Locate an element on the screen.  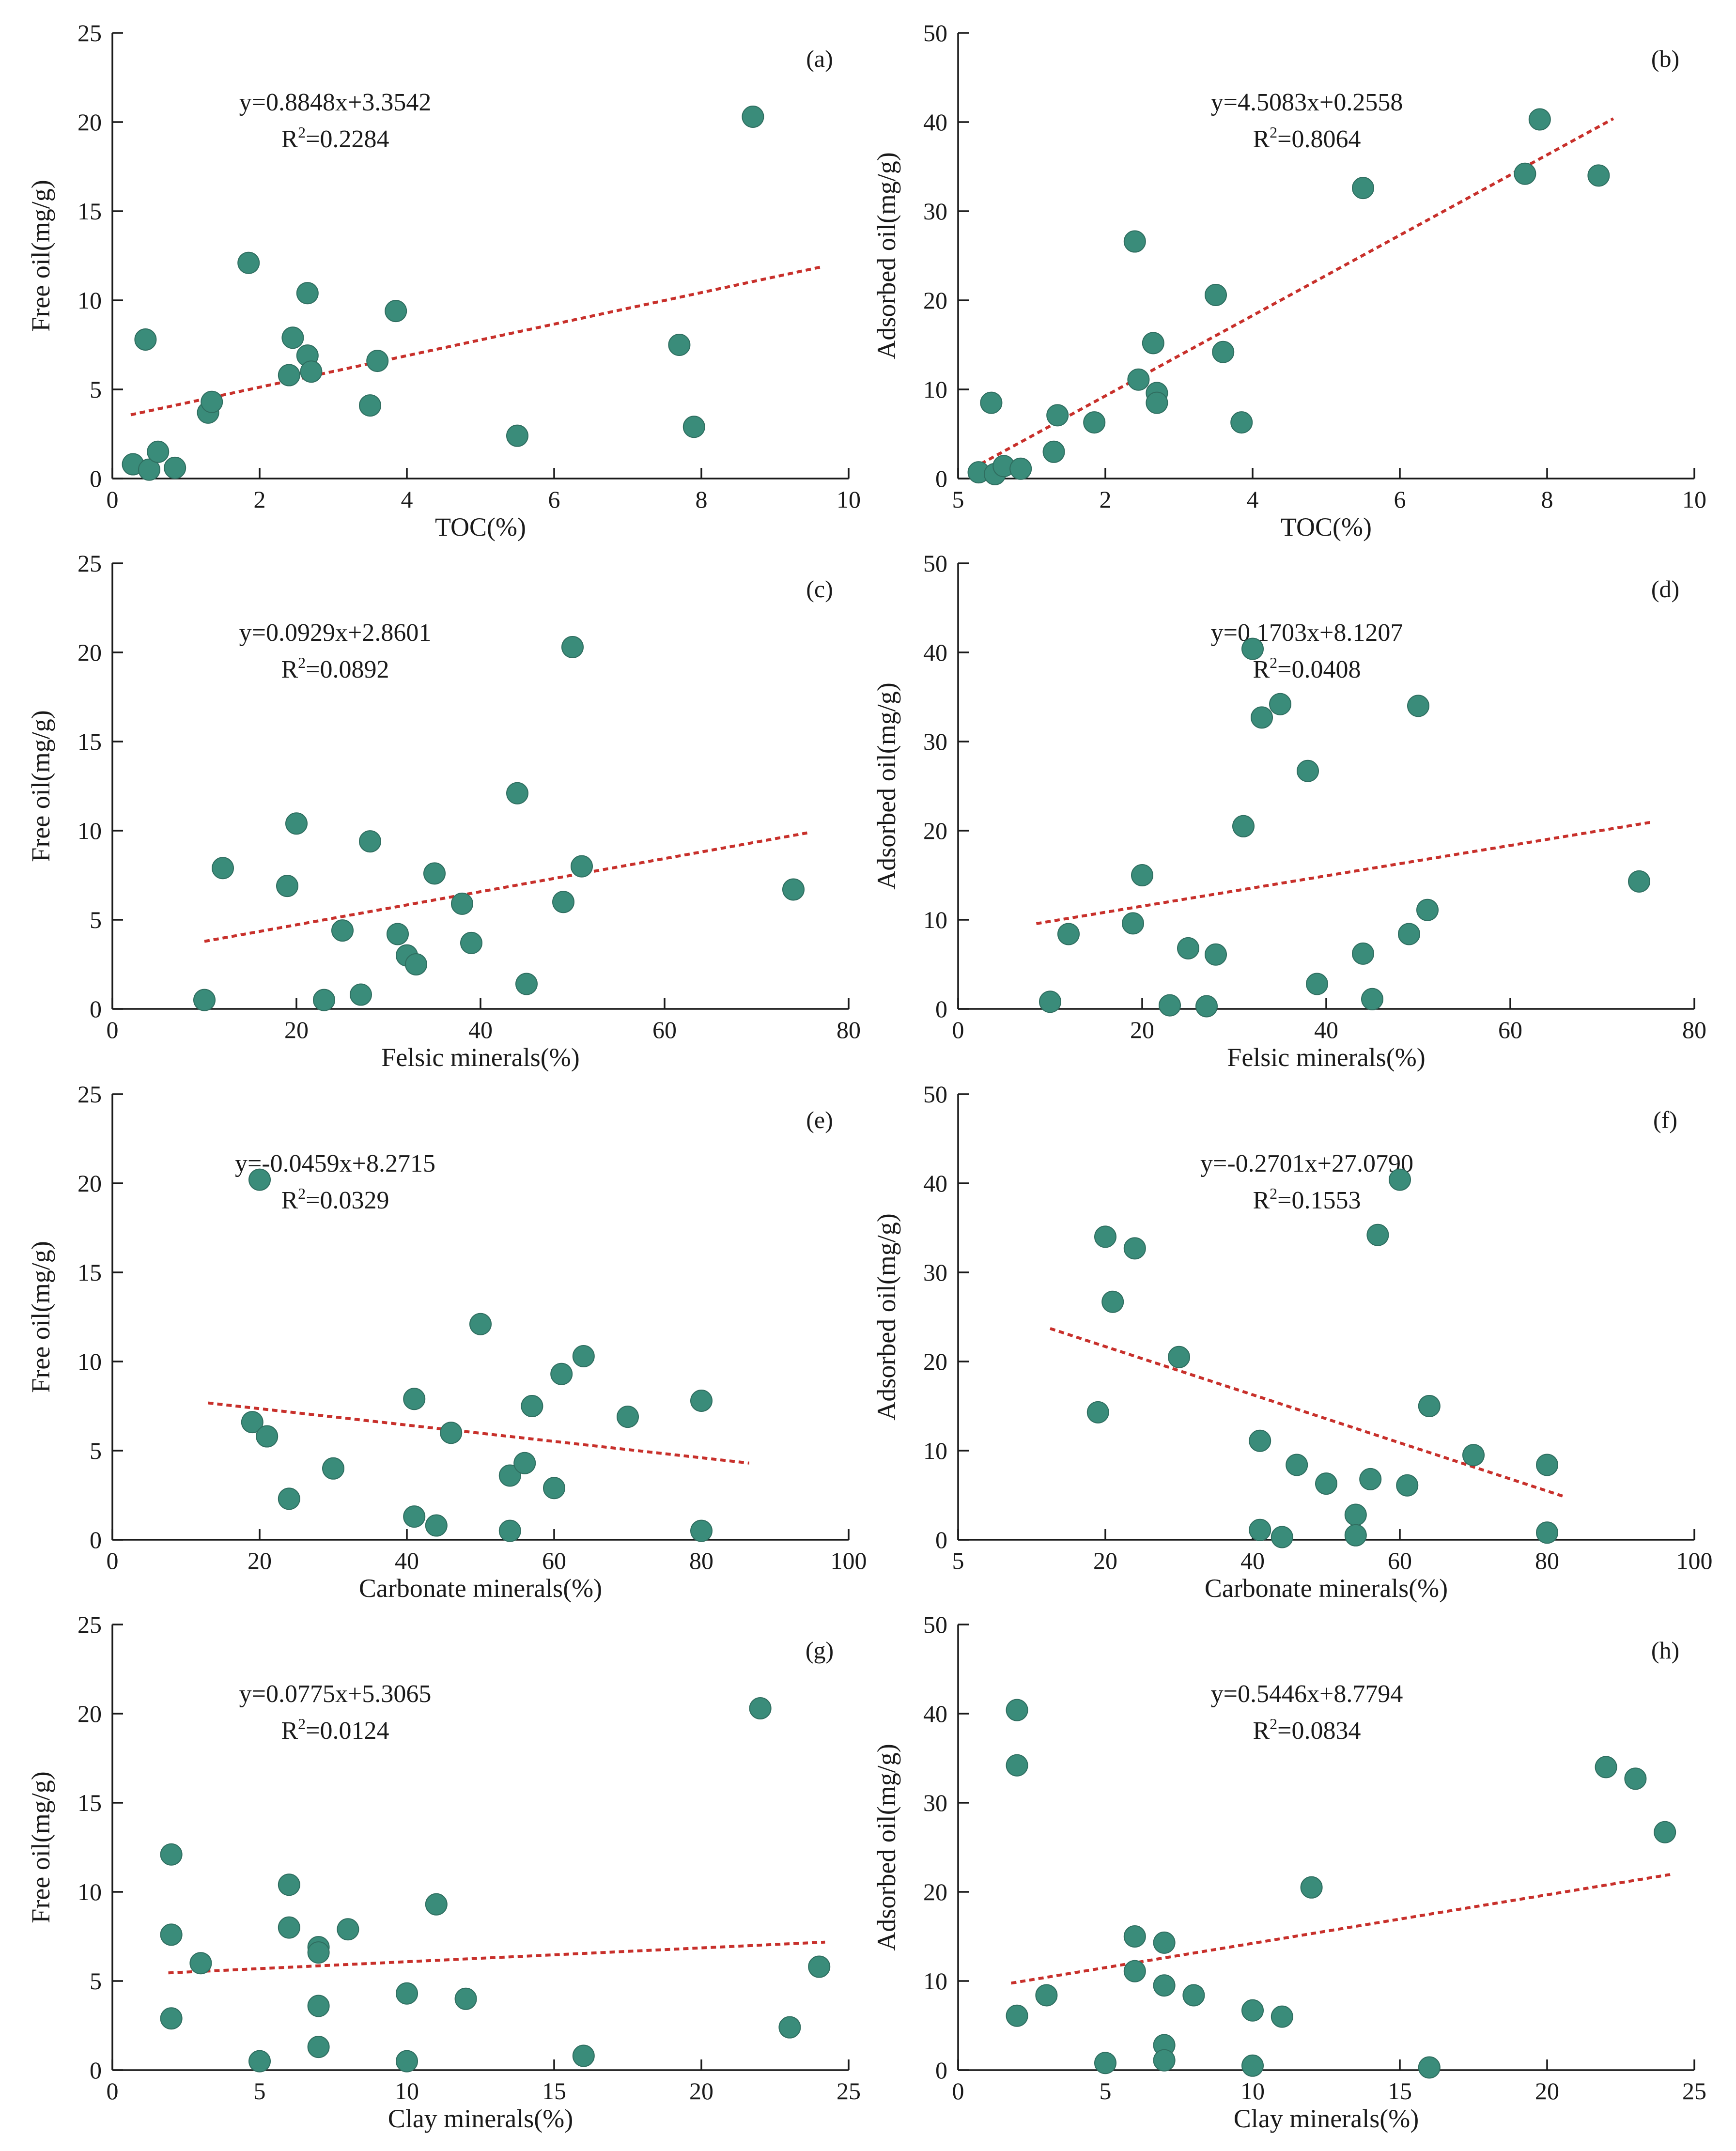
regression-equation: y=0.0929x+2.8601 is located at coordinates (335, 633).